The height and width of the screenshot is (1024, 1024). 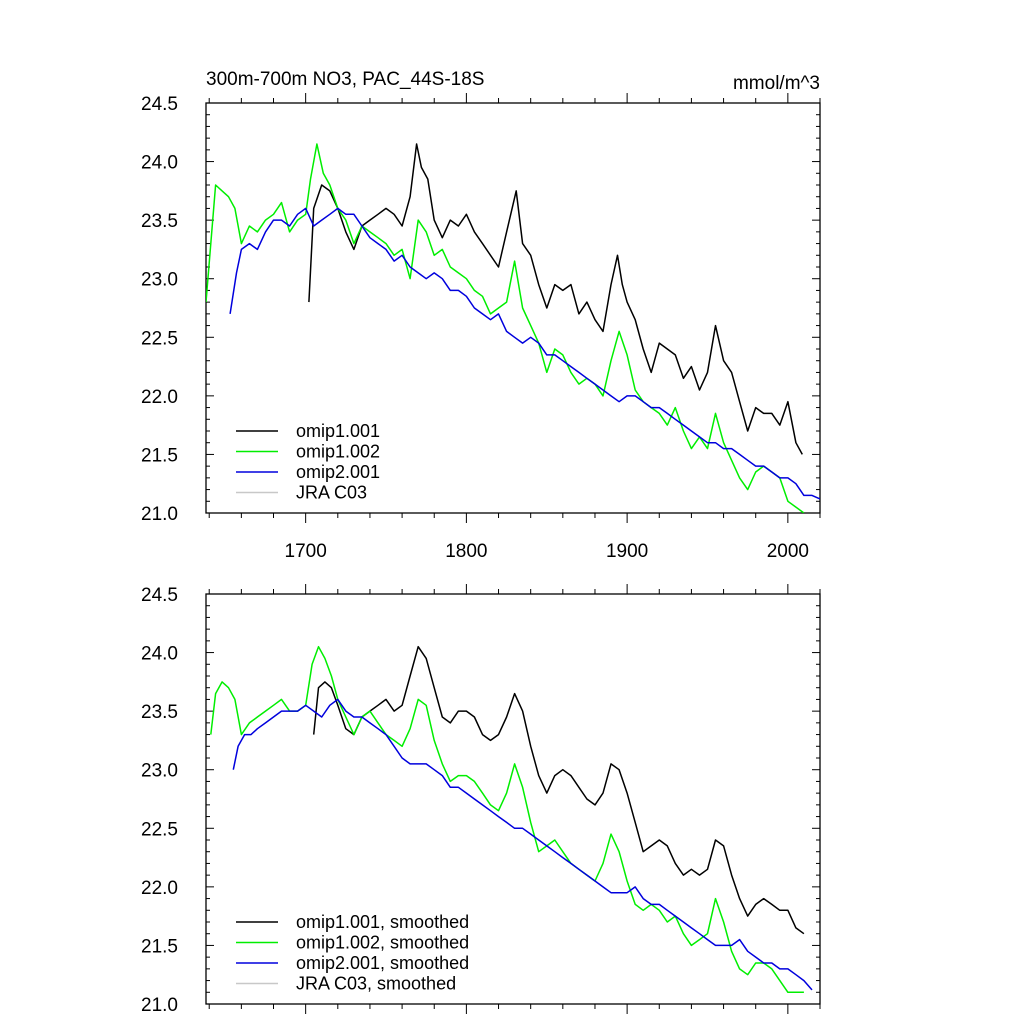 What do you see at coordinates (382, 943) in the screenshot?
I see `legend-label: omip1.002, smoothed` at bounding box center [382, 943].